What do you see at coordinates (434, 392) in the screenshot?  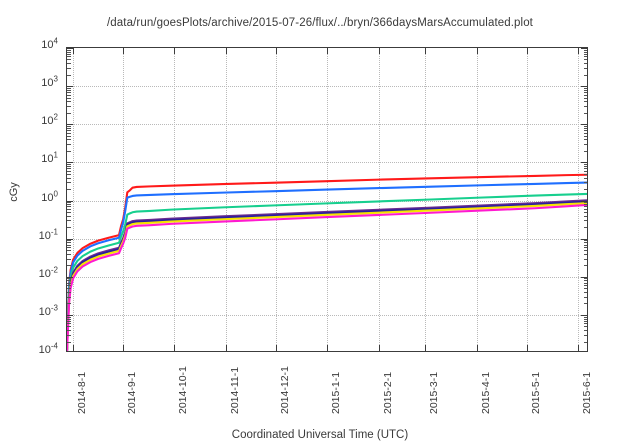 I see `x-tick-label: 2015-3-1` at bounding box center [434, 392].